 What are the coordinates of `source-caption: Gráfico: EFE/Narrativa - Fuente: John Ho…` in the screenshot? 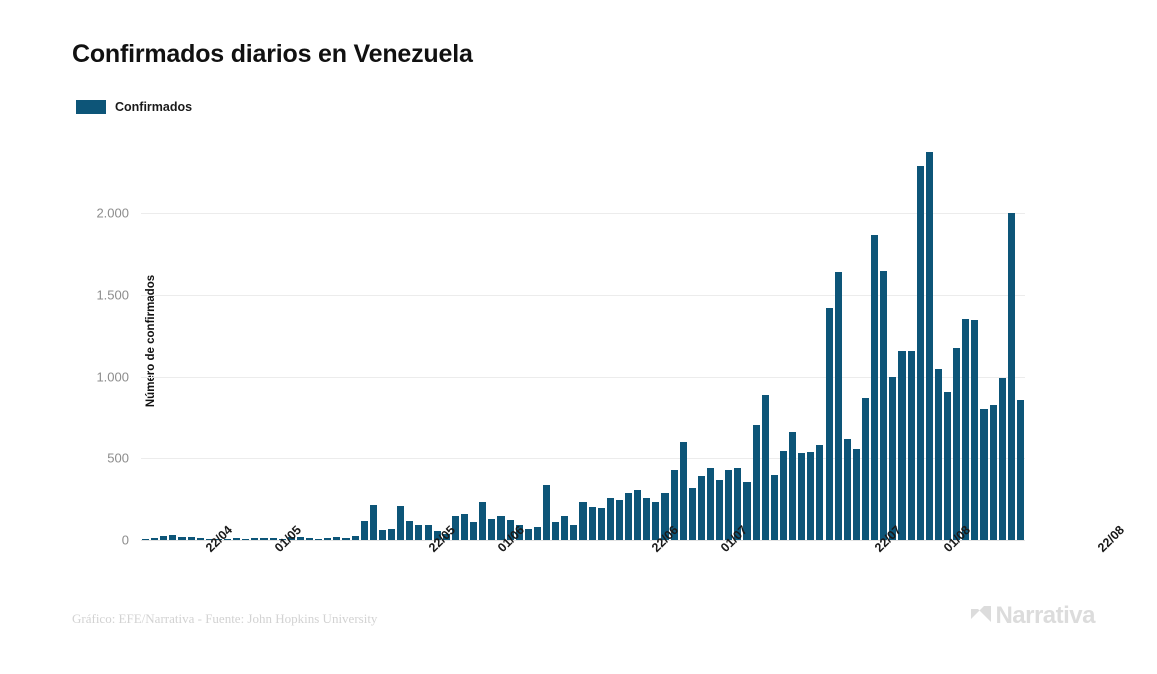 It's located at (225, 618).